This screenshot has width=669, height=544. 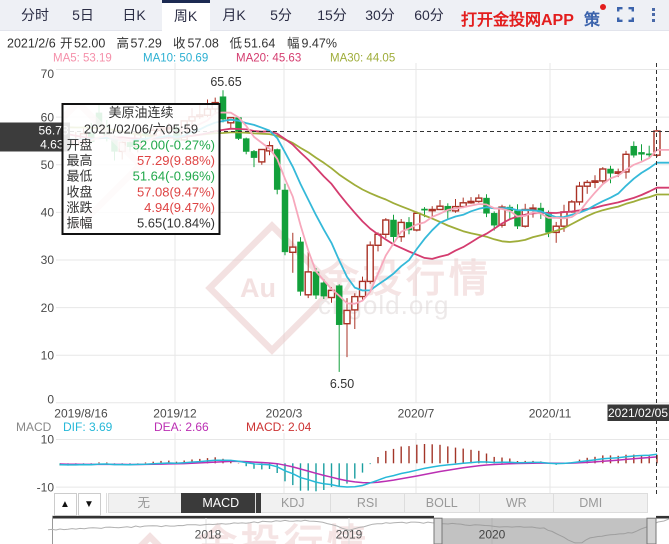 What do you see at coordinates (48, 308) in the screenshot?
I see `svg-text: 20` at bounding box center [48, 308].